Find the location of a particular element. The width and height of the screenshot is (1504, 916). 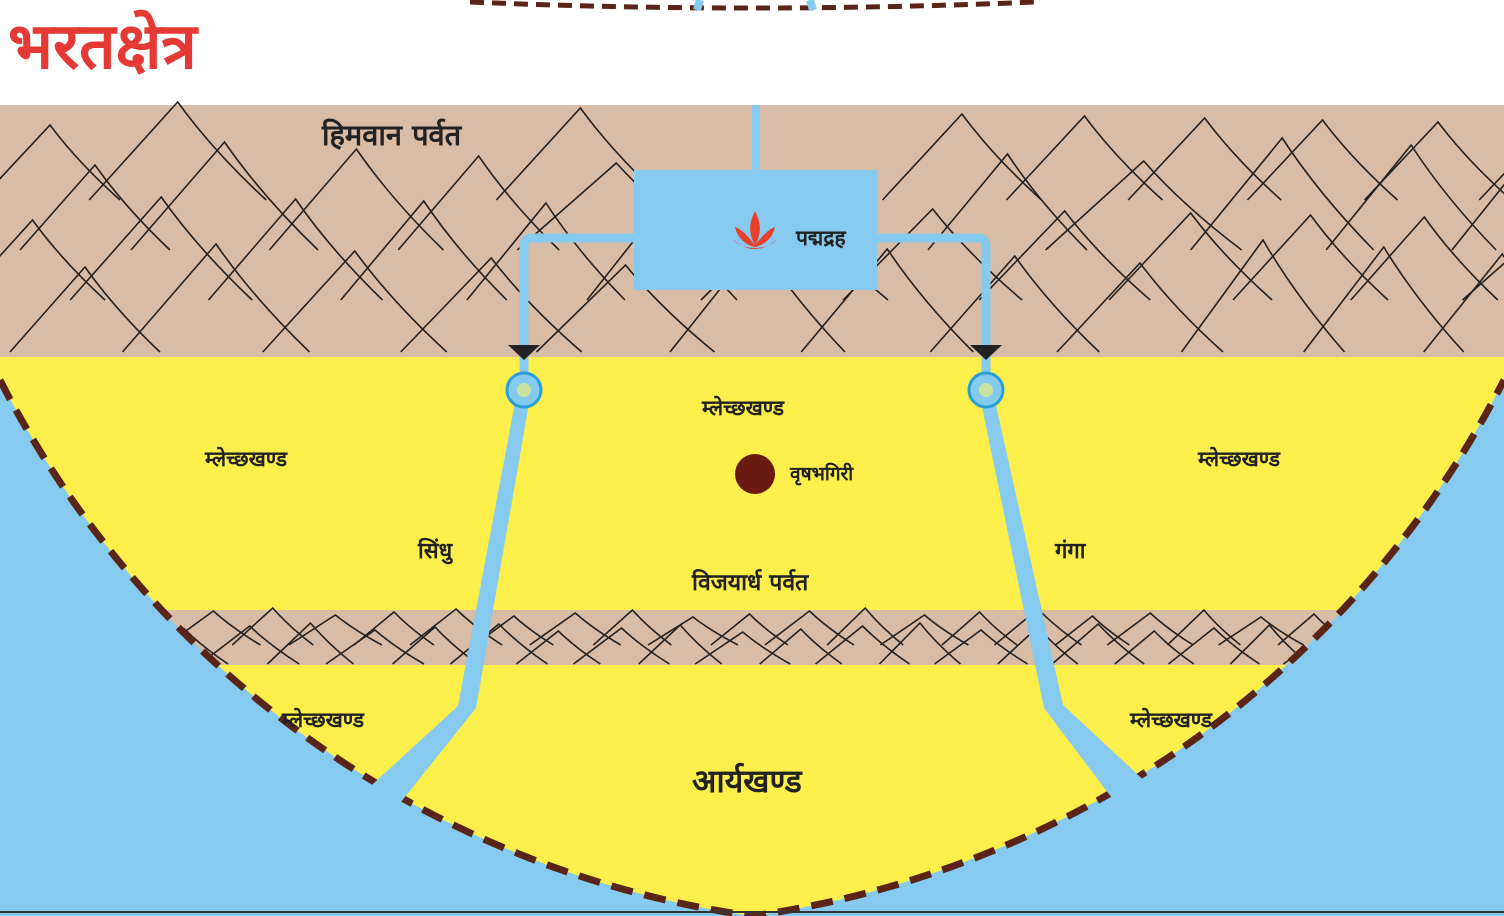

label-mlechhkhand-lower-left: म्लेच्छखण्ड is located at coordinates (323, 719).